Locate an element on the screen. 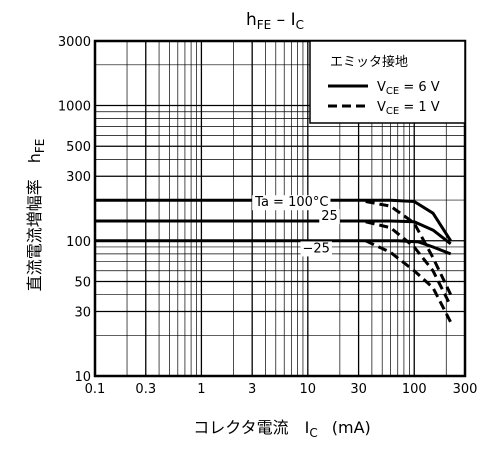 The image size is (494, 450). legend: エミッタ接地 VCE = 6 V VCE = 1 V is located at coordinates (387, 82).